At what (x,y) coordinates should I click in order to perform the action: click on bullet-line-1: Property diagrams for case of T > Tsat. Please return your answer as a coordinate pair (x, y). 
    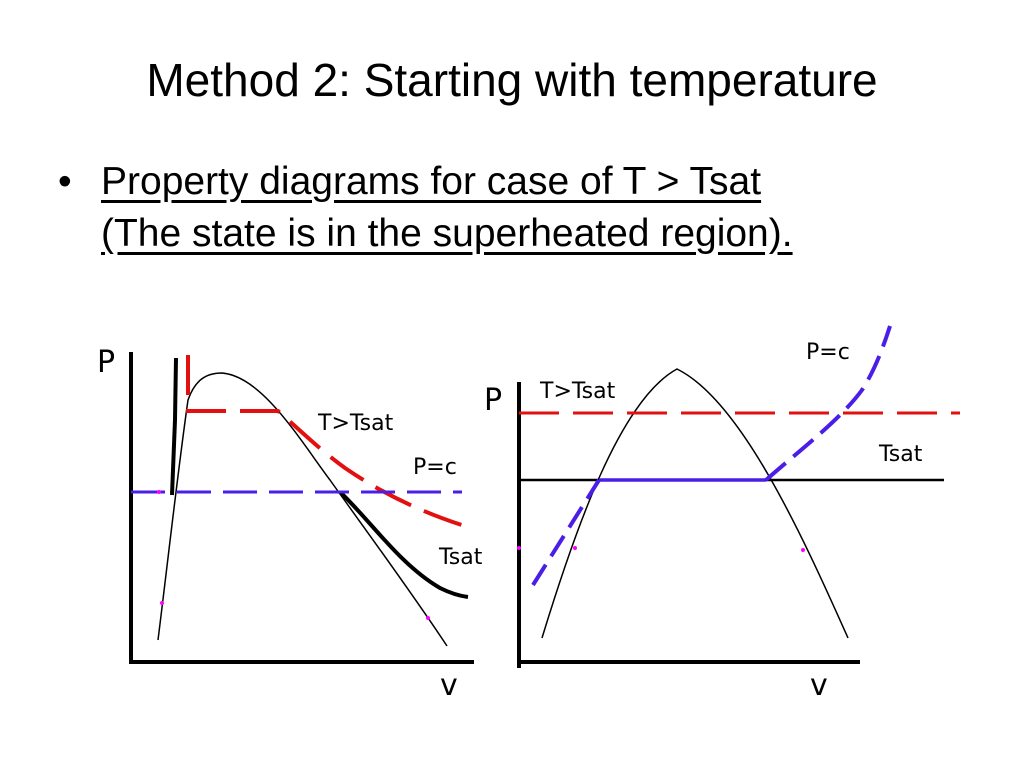
    Looking at the image, I should click on (431, 181).